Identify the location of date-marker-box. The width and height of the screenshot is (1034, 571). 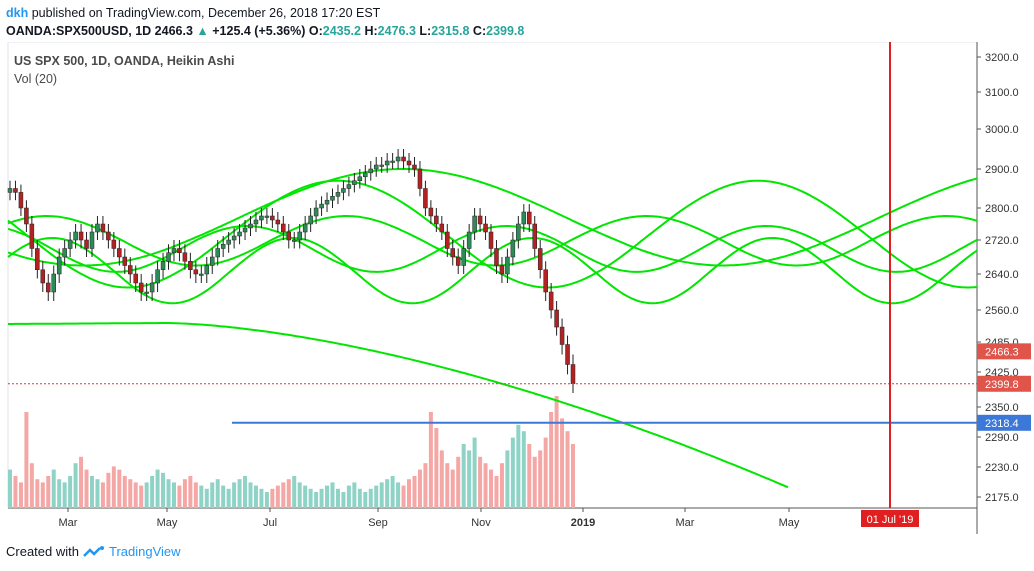
(890, 518).